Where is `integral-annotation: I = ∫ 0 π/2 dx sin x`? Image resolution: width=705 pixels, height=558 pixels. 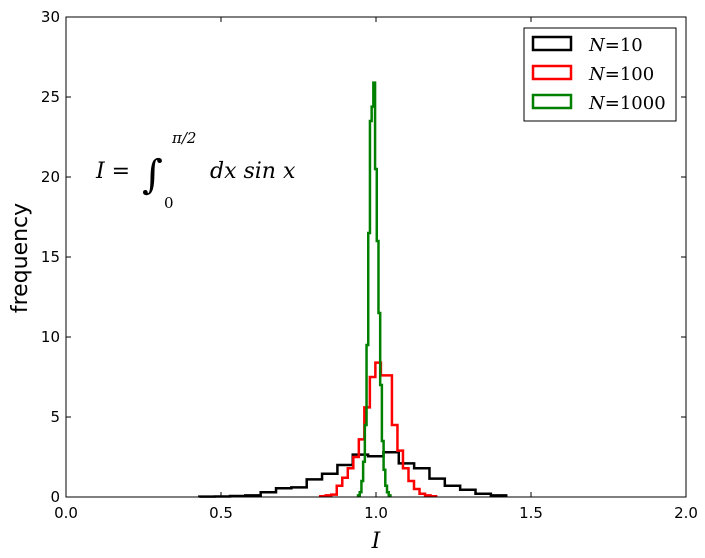 integral-annotation: I = ∫ 0 π/2 dx sin x is located at coordinates (195, 170).